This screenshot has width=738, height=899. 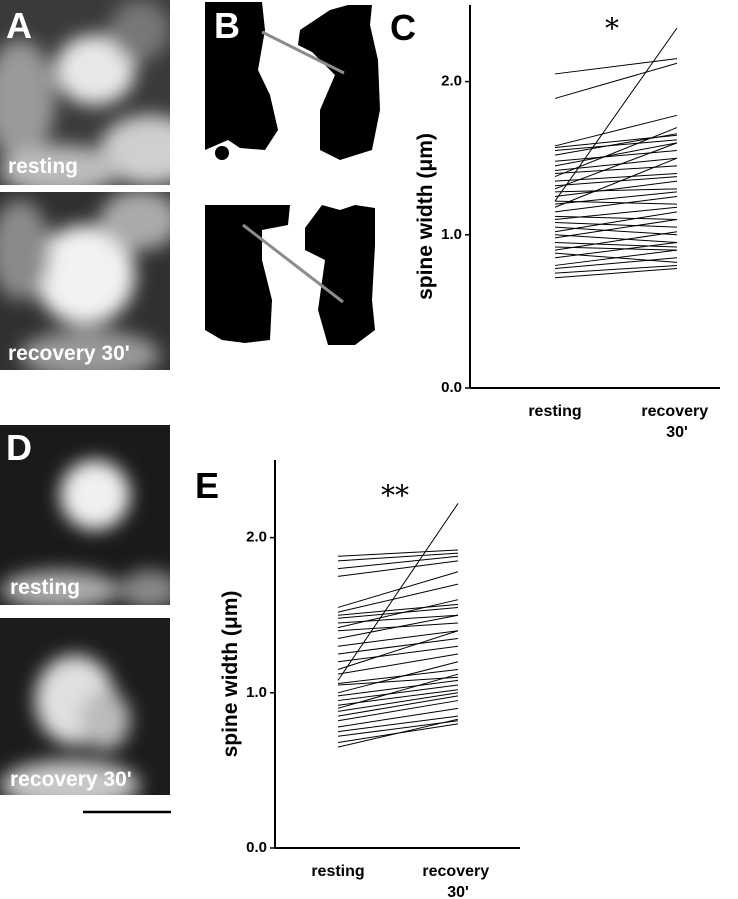 I want to click on panel-label: C, so click(x=403, y=27).